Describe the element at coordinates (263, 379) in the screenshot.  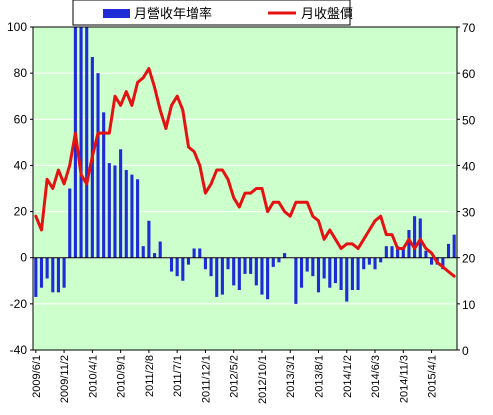
I see `x-tick-label: 2012/10/1` at that location.